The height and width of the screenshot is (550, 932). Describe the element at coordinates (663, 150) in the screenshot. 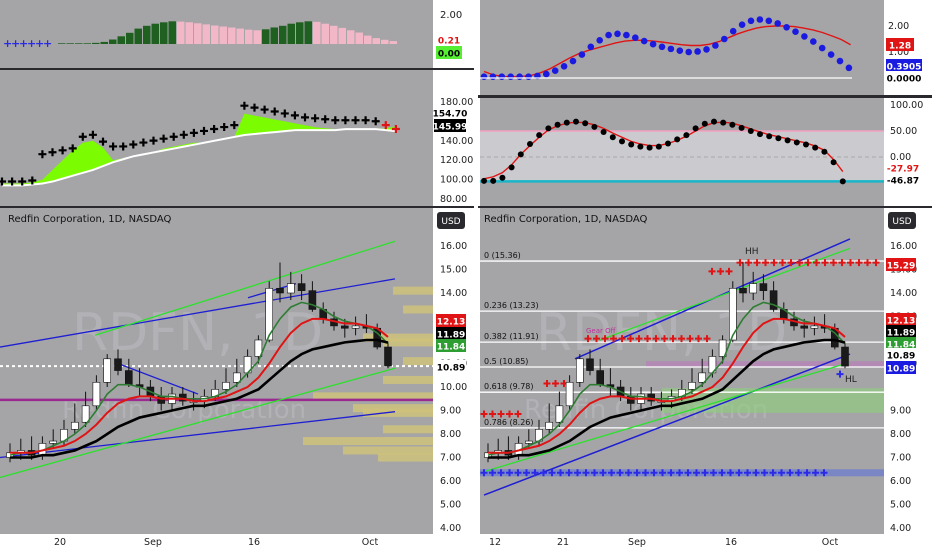

I see `right-stochastic-line` at that location.